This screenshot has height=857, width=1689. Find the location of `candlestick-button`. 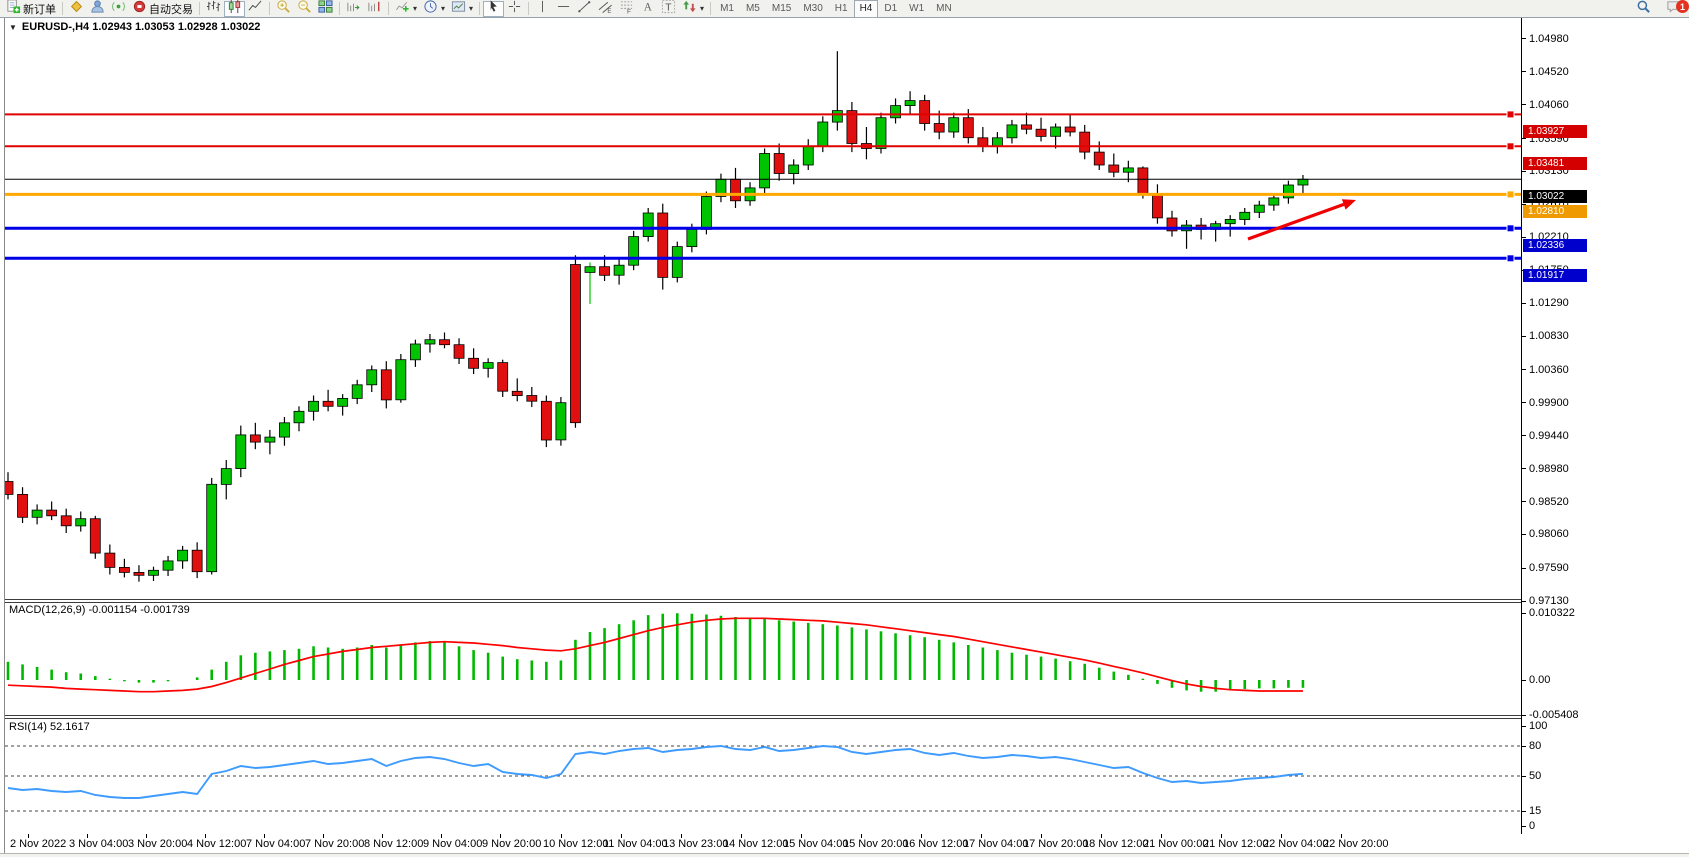

candlestick-button is located at coordinates (234, 9).